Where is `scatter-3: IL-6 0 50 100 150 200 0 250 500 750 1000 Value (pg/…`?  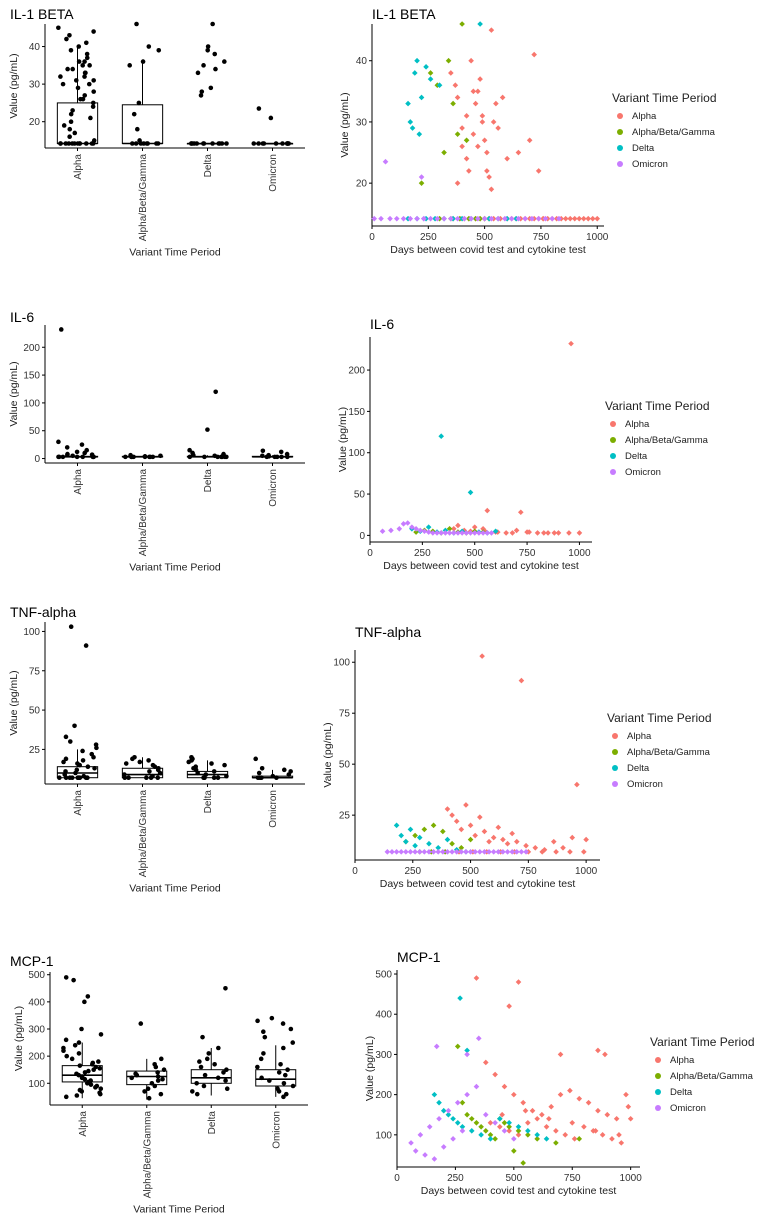
scatter-3: IL-6 0 50 100 150 200 0 250 500 750 1000 Value (pg/… is located at coordinates (523, 444).